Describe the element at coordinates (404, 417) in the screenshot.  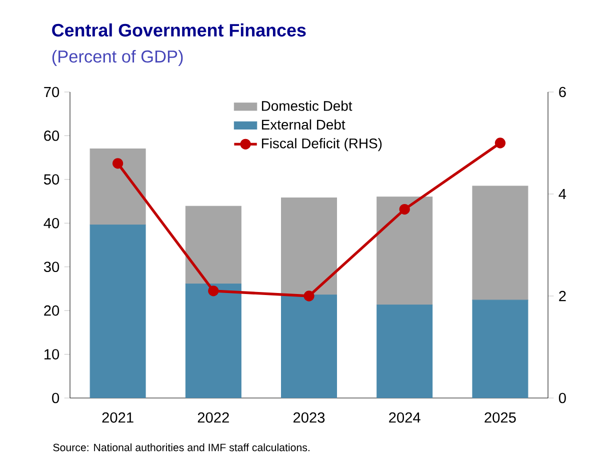
I see `x-tick-label: 2024` at that location.